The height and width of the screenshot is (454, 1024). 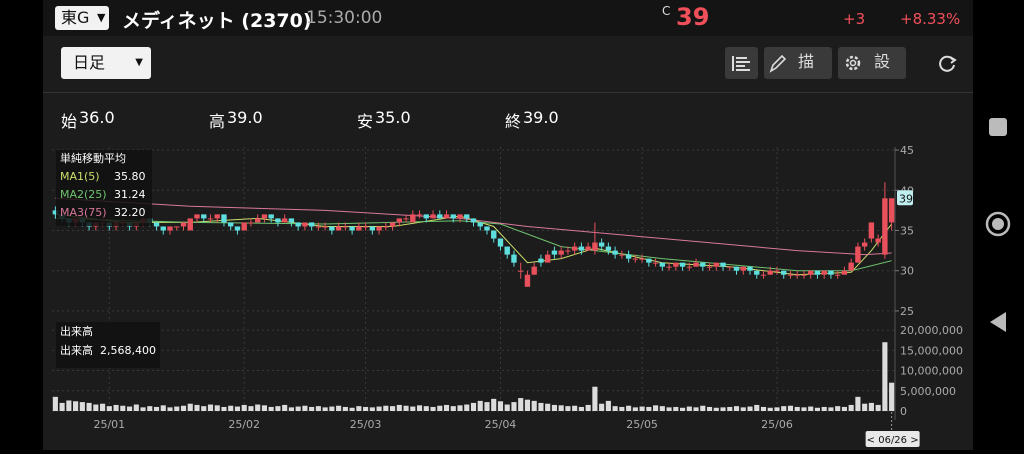 I want to click on home, so click(x=998, y=224).